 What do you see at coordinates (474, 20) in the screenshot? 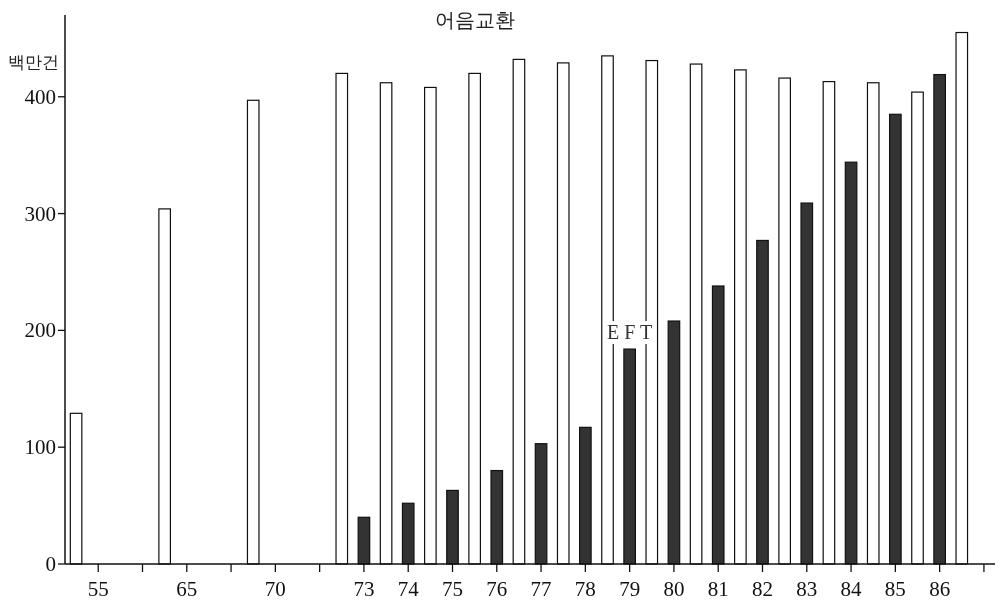
I see `series-label: 어음교환` at bounding box center [474, 20].